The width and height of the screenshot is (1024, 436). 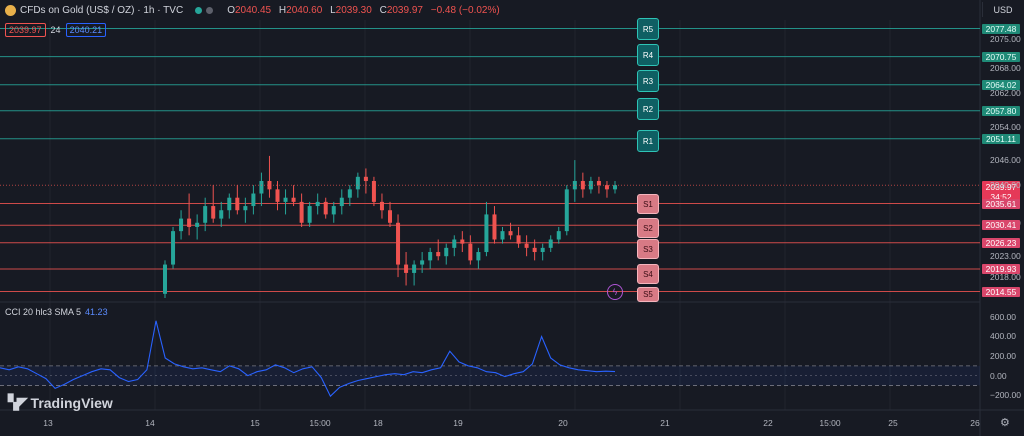 What do you see at coordinates (102, 10) in the screenshot?
I see `symbol-title: CFDs on Gold (US$ / OZ) · 1h · TVC` at bounding box center [102, 10].